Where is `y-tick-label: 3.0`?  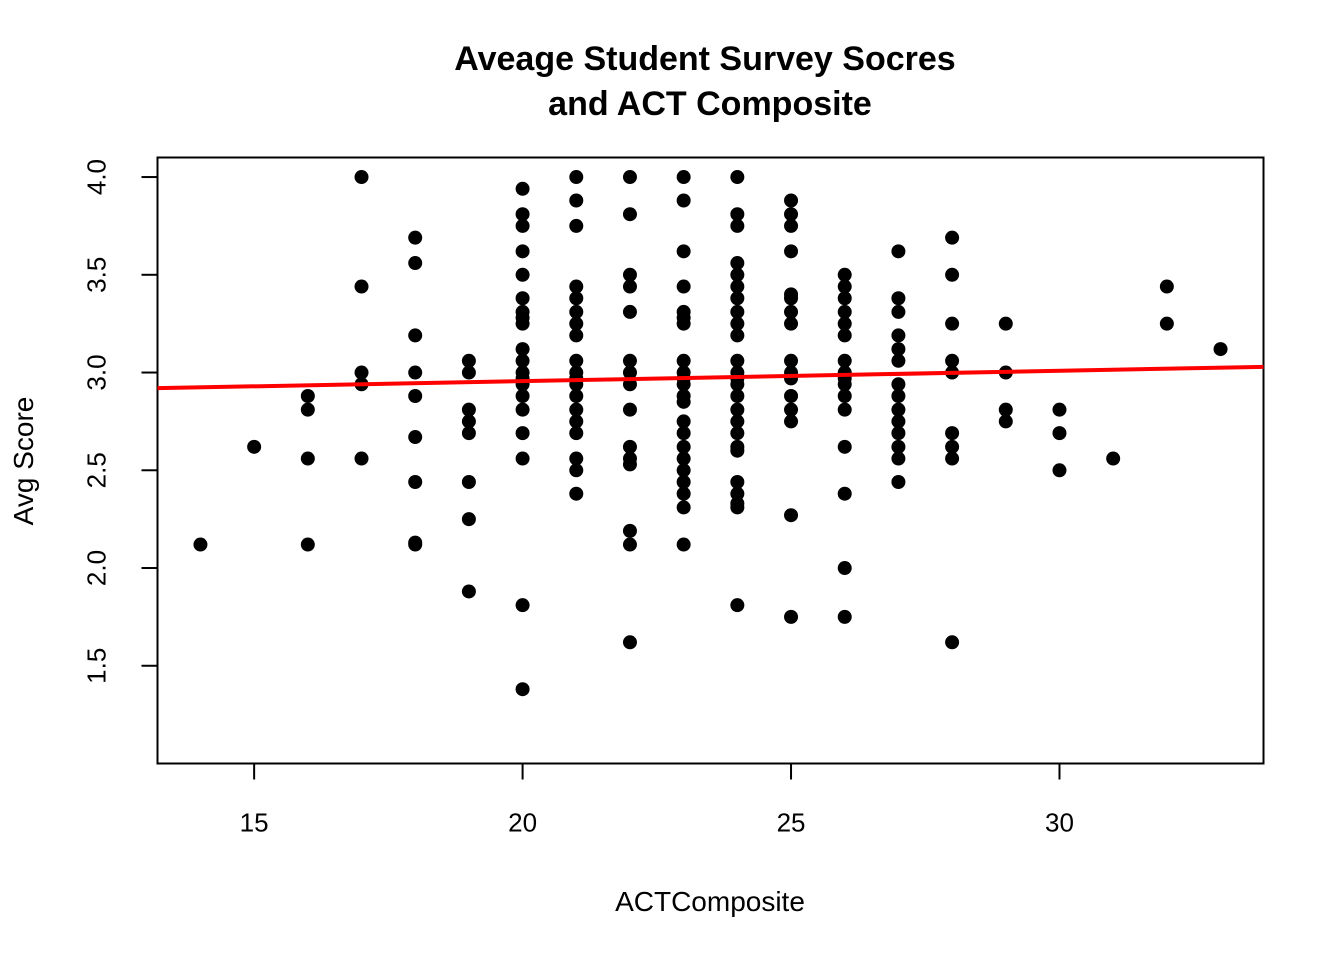 y-tick-label: 3.0 is located at coordinates (97, 372).